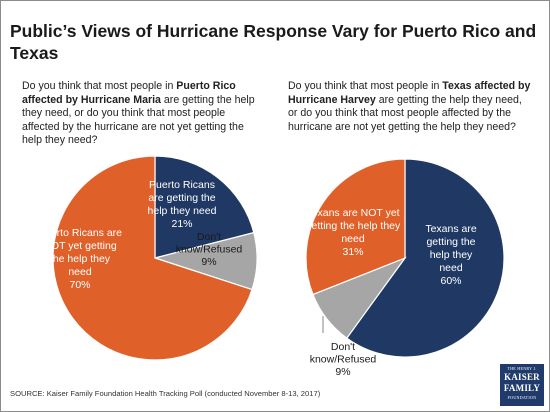 Image resolution: width=550 pixels, height=412 pixels. What do you see at coordinates (129, 93) in the screenshot?
I see `question-left-bold: Puerto Rico affected by Hurricane Maria` at bounding box center [129, 93].